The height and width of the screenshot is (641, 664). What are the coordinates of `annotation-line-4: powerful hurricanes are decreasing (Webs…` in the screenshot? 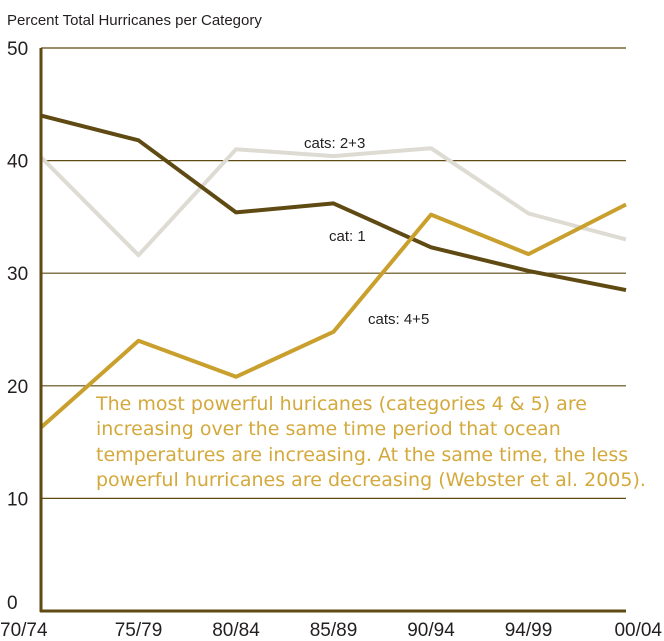 It's located at (371, 480).